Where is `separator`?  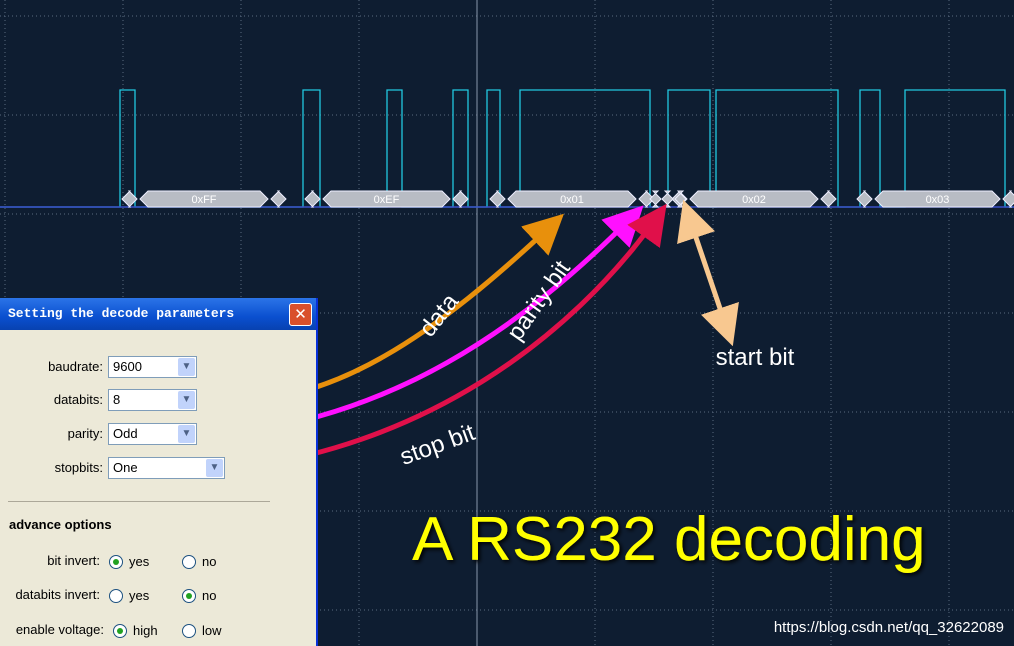
separator is located at coordinates (139, 501).